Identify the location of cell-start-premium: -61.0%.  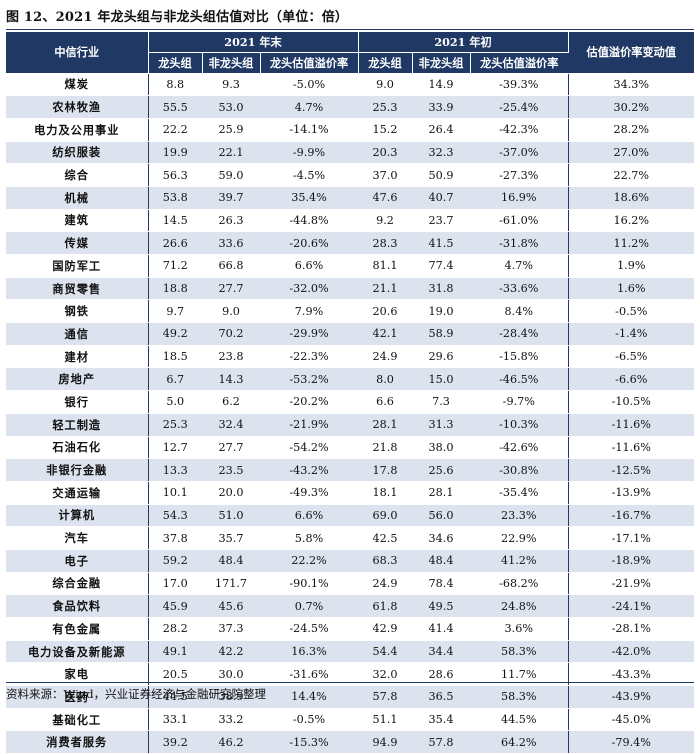
(519, 221).